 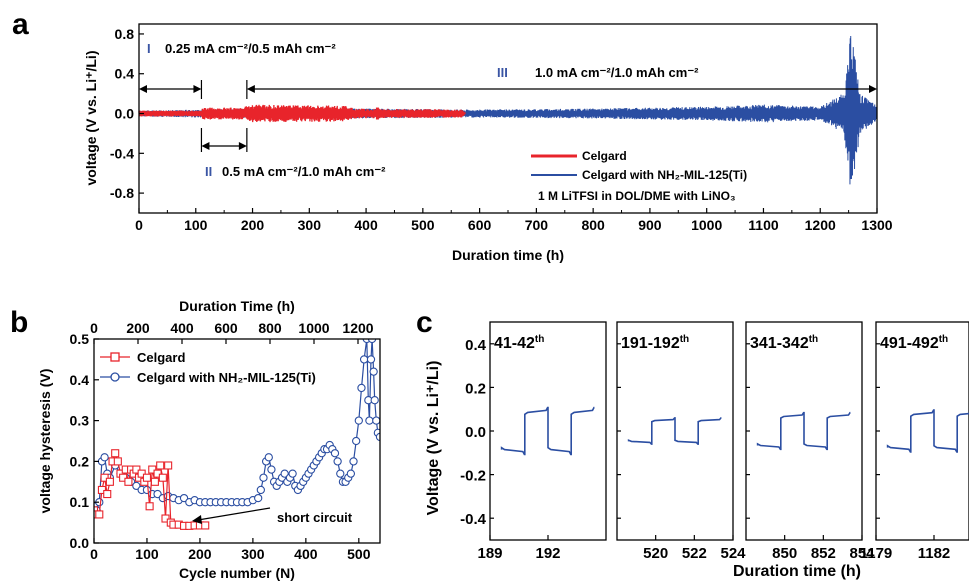 I want to click on legend-b-celgard-label: Celgard, so click(x=161, y=357).